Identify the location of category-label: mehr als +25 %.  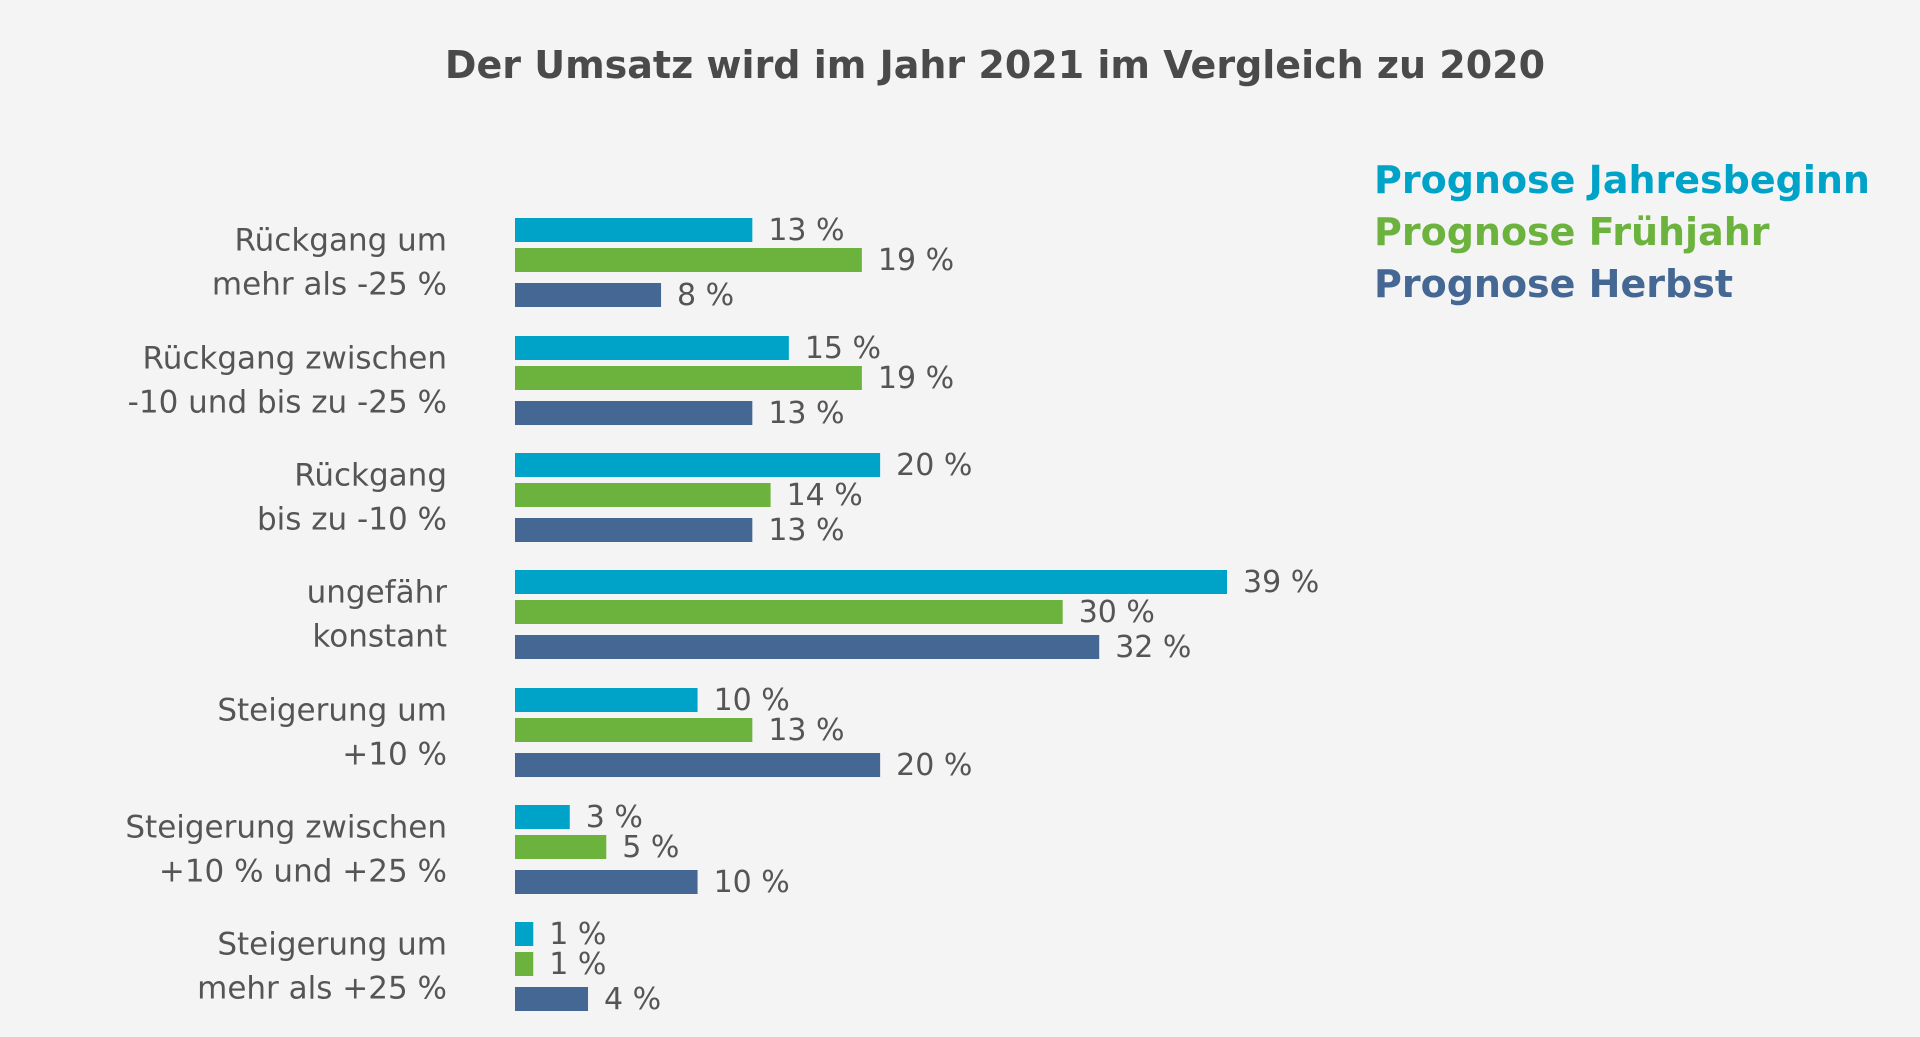
(322, 989).